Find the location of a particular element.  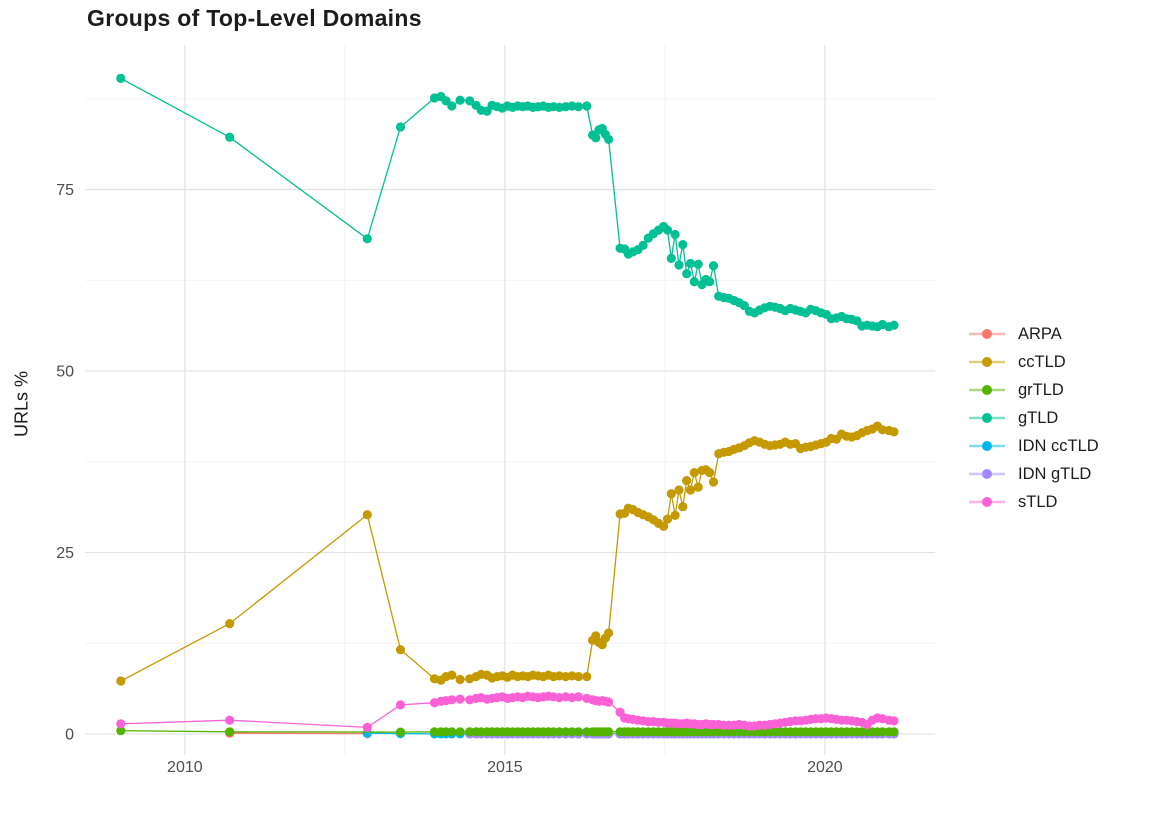

legend-item-arpa: ARPA is located at coordinates (1033, 334).